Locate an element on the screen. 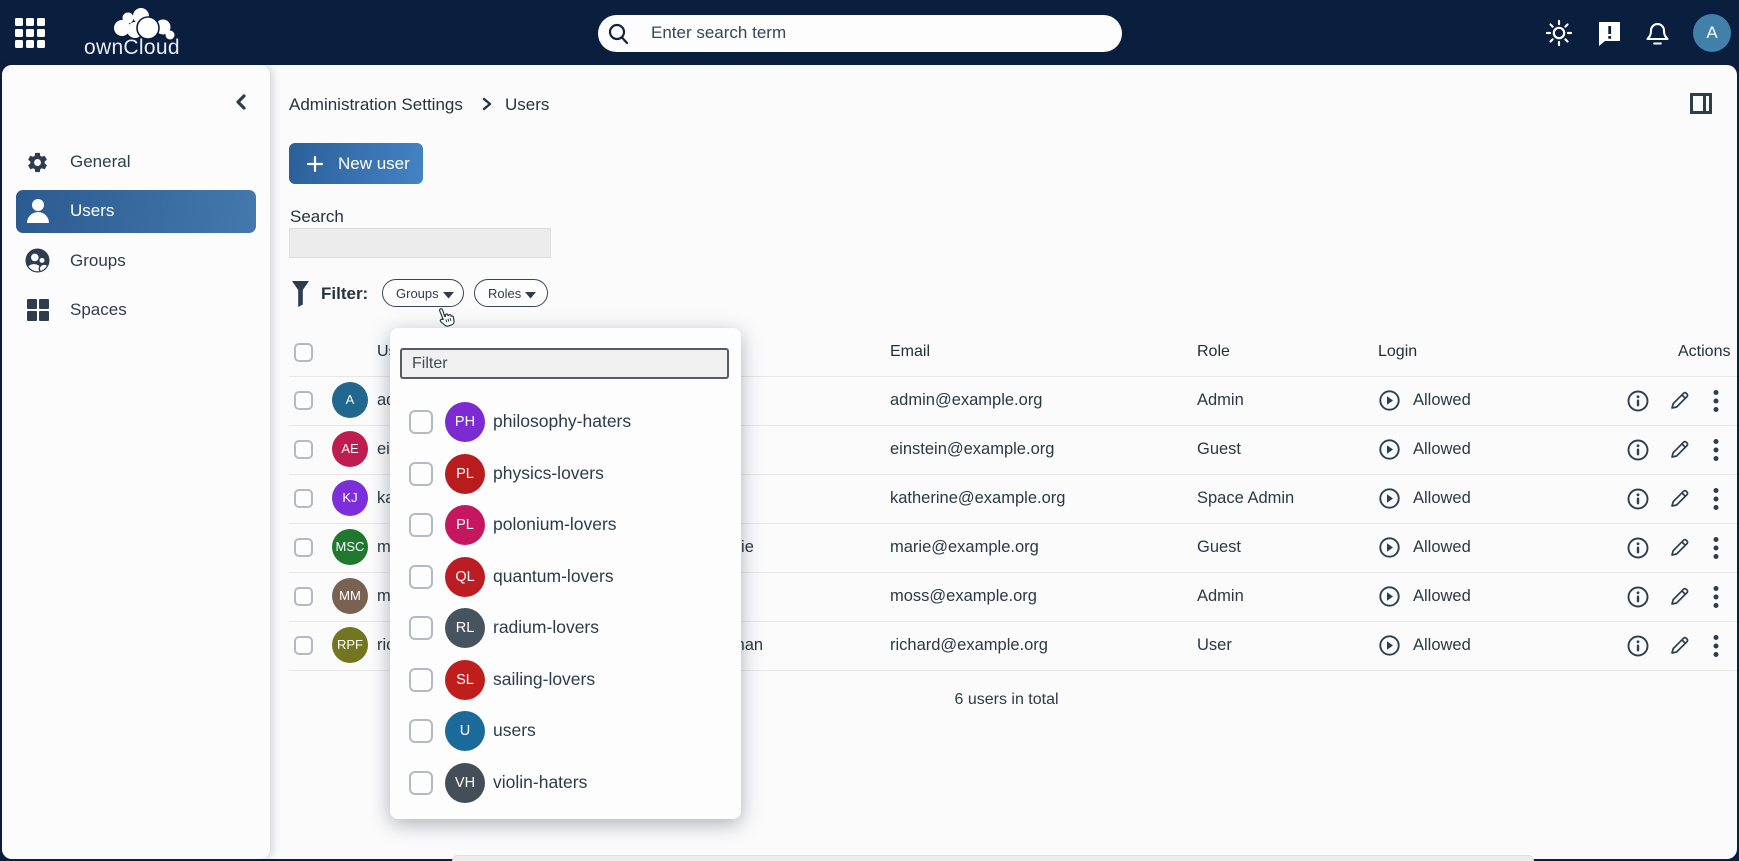 This screenshot has width=1739, height=861. svg-text: ownCloud is located at coordinates (132, 47).